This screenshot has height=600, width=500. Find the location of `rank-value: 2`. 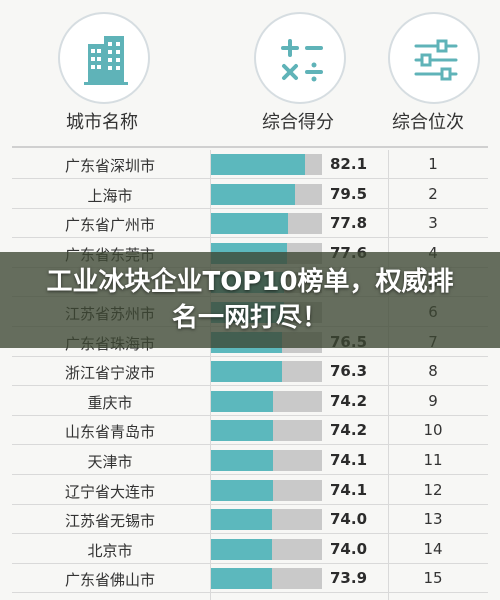

rank-value: 2 is located at coordinates (433, 193).